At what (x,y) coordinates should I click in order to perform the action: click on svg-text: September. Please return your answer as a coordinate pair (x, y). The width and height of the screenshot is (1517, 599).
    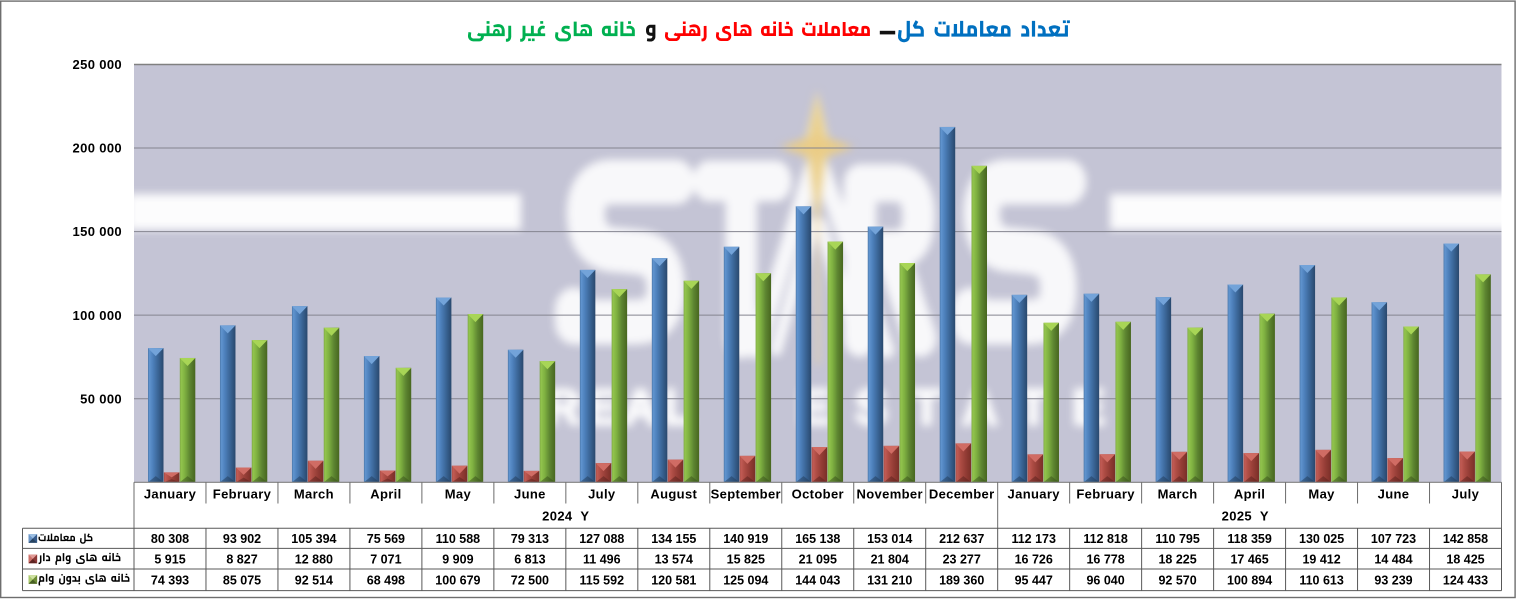
    Looking at the image, I should click on (746, 493).